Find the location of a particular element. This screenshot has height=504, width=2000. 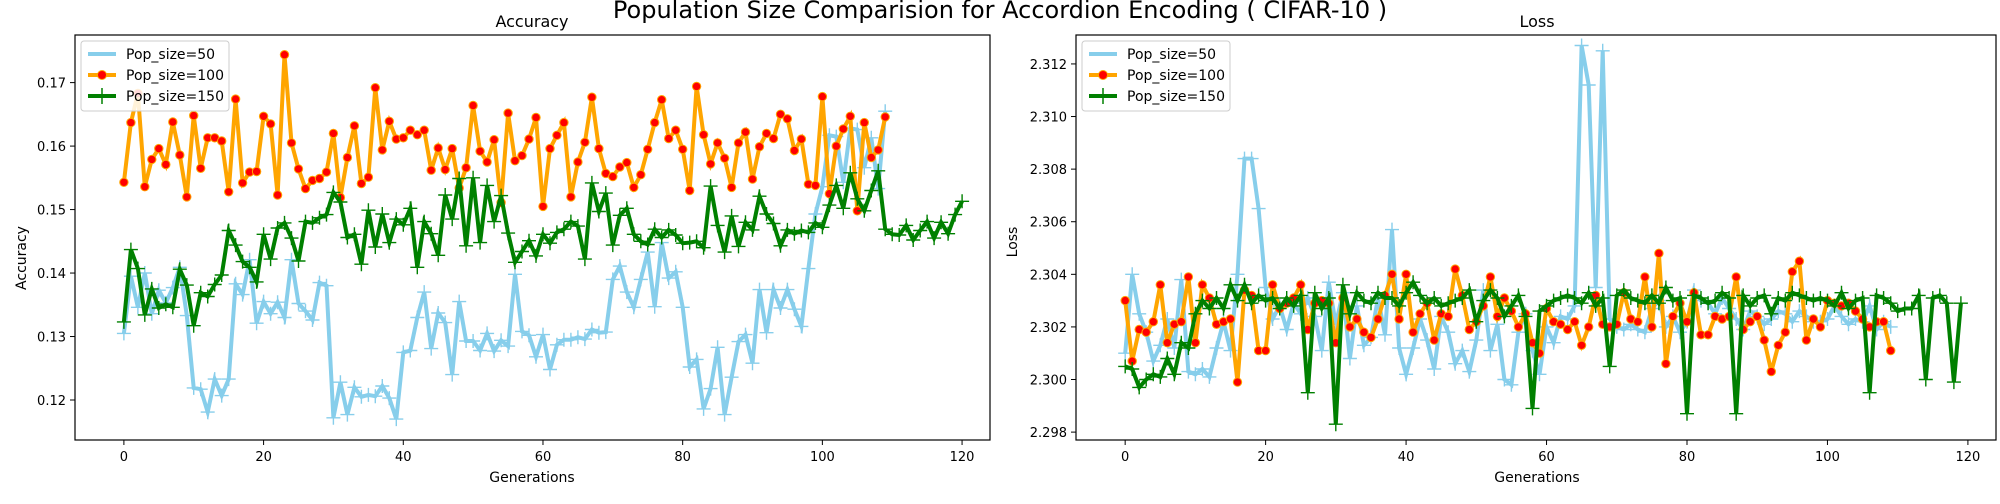

loss-y-tick-label: 2.306 is located at coordinates (1048, 223).